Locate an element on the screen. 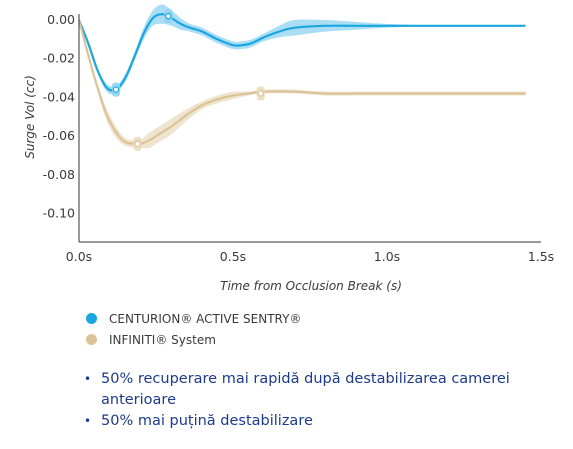 This screenshot has width=573, height=449. benefit-item: 50% mai puțină destabilizare is located at coordinates (319, 421).